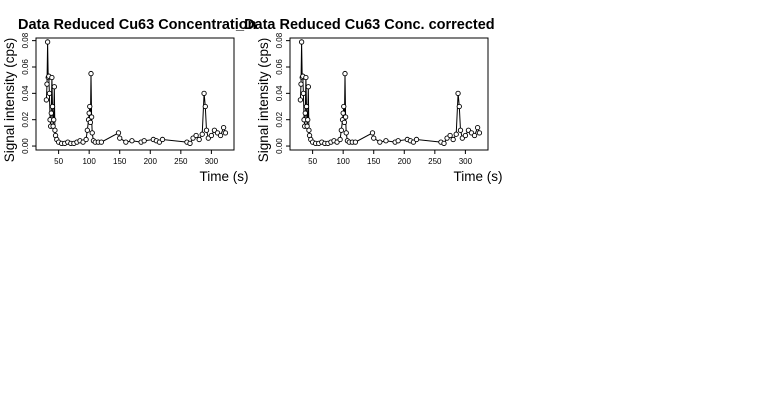 The image size is (760, 400). Describe the element at coordinates (137, 25) in the screenshot. I see `chart-title: Data Reduced Cu63 Concentration` at that location.